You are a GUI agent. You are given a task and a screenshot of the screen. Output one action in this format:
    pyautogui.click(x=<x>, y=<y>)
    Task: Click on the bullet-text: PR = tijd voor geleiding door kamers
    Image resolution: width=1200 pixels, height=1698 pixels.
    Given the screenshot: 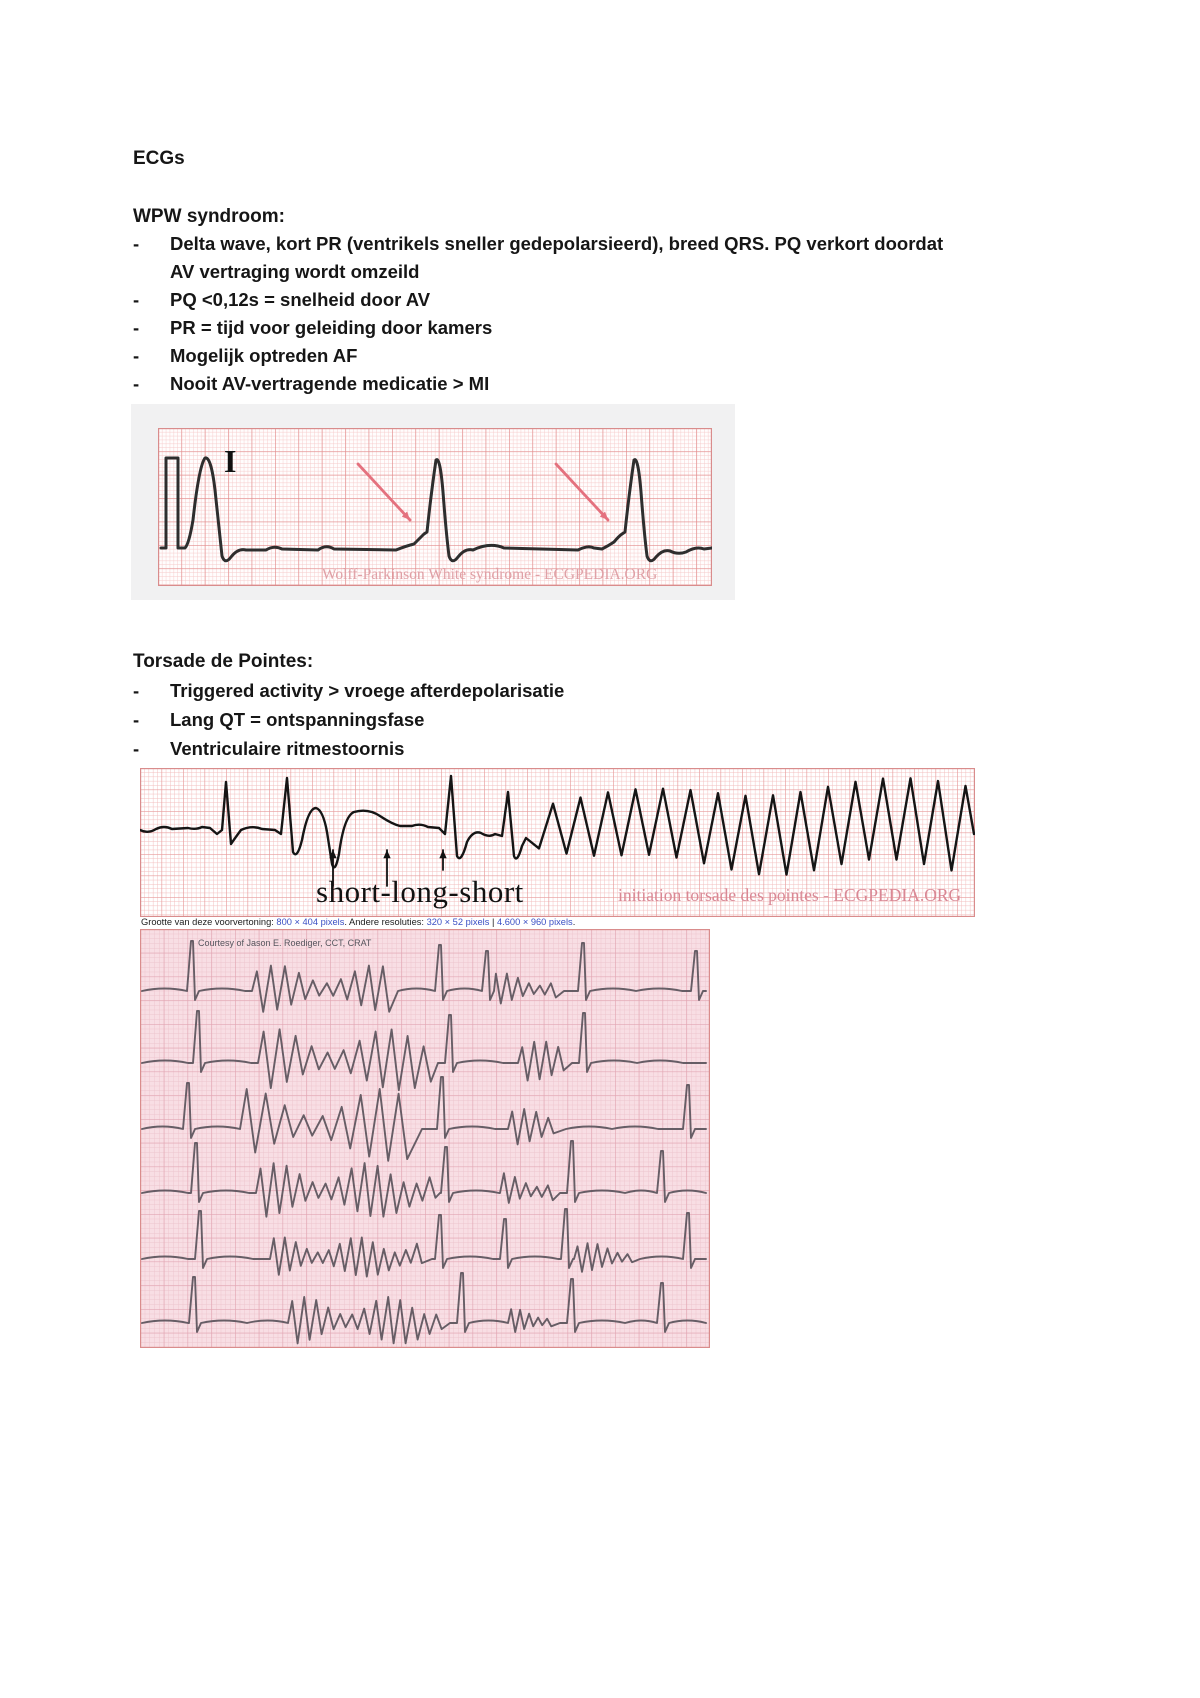 What is the action you would take?
    pyautogui.click(x=331, y=327)
    